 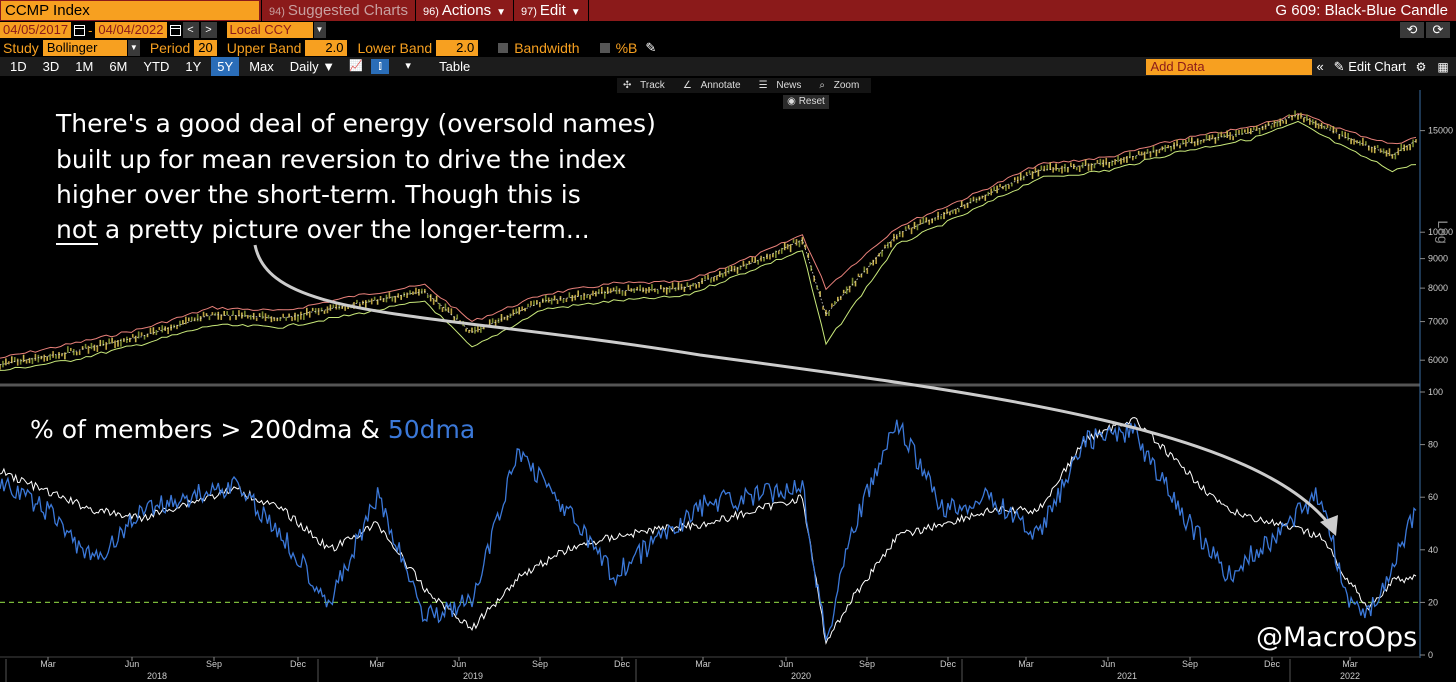 What do you see at coordinates (133, 48) in the screenshot?
I see `study-dropdown-button: ▼` at bounding box center [133, 48].